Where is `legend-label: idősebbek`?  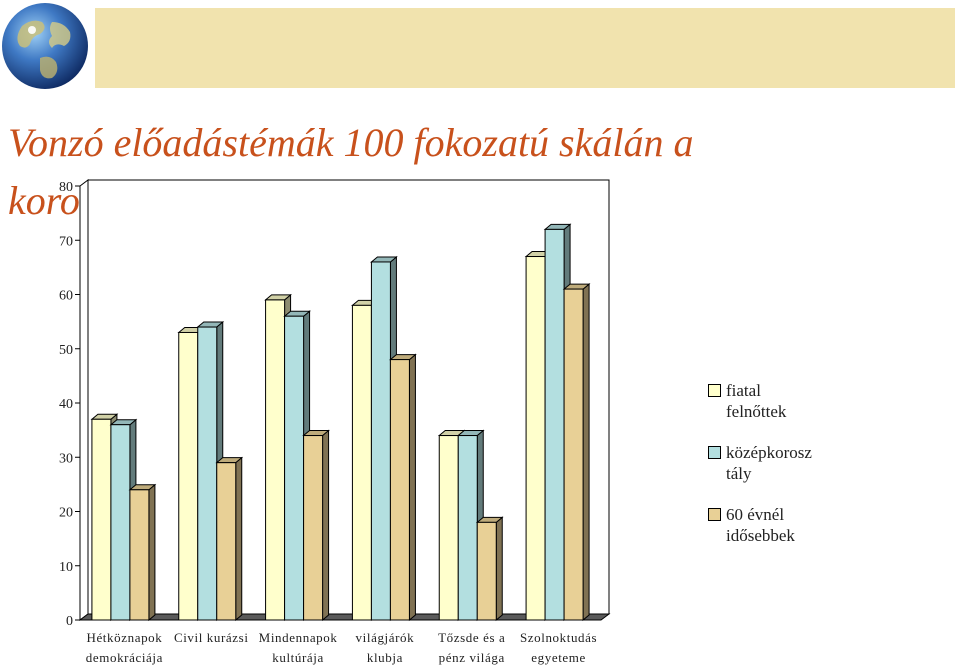 legend-label: idősebbek is located at coordinates (760, 535).